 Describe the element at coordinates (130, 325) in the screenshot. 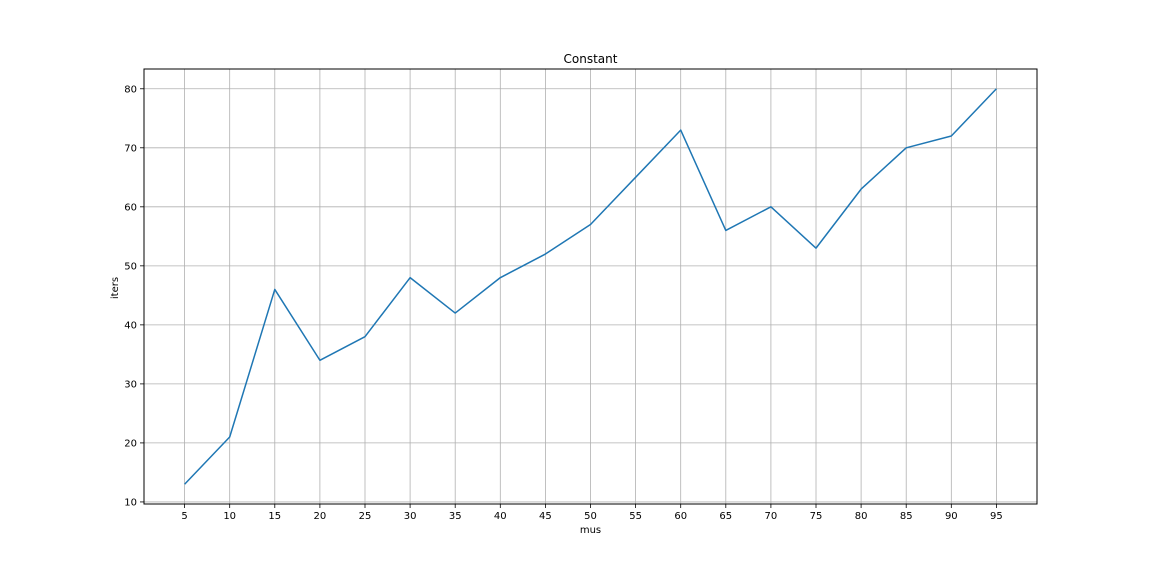

I see `y-tick-label: 40` at that location.